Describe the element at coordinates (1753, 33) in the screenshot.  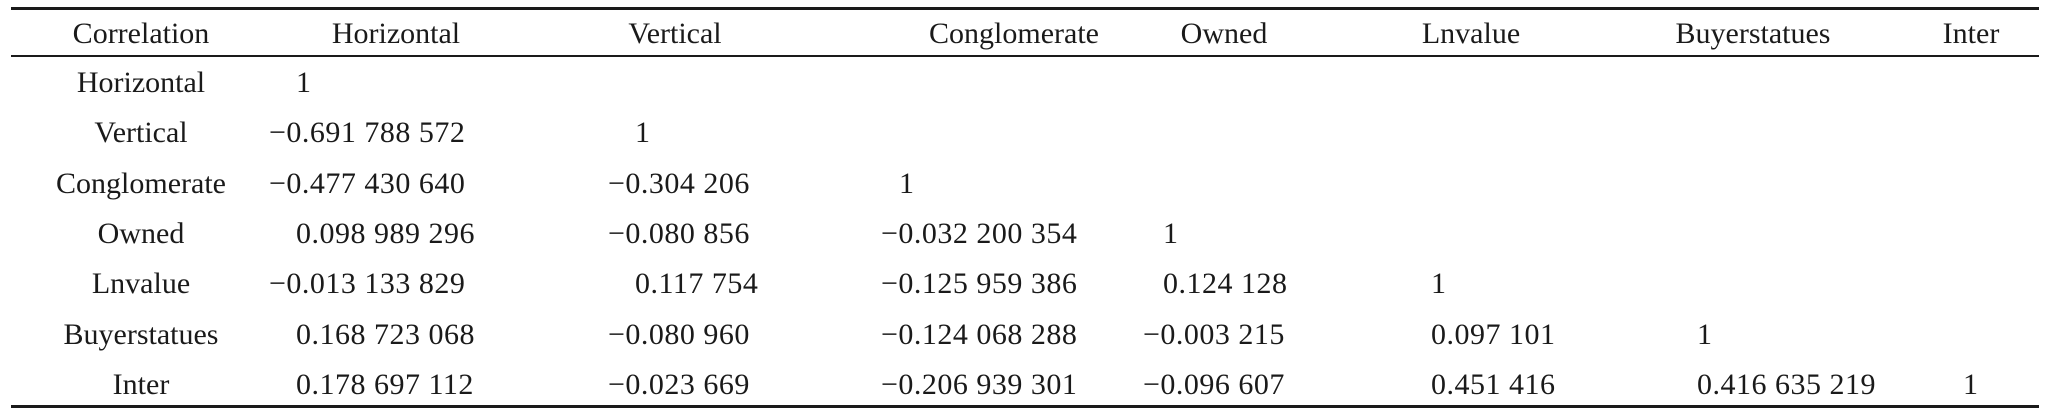
I see `header-buyerstatues: Buyerstatues` at that location.